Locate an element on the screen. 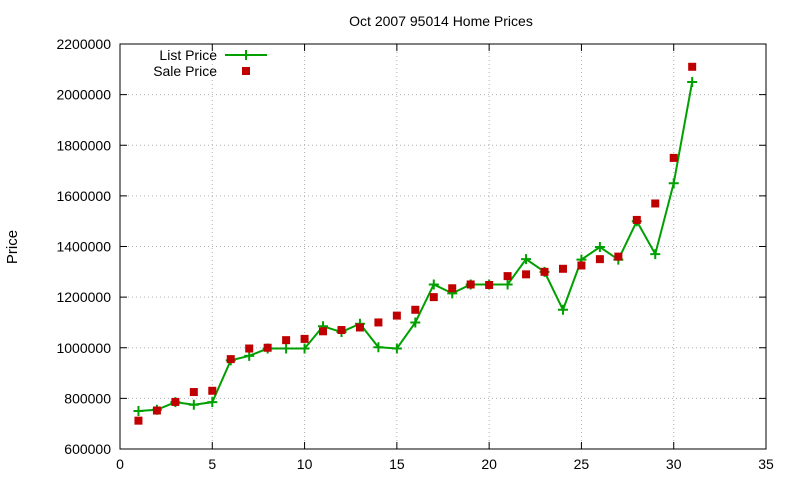 The image size is (800, 480). x-tick-label: 35 is located at coordinates (766, 464).